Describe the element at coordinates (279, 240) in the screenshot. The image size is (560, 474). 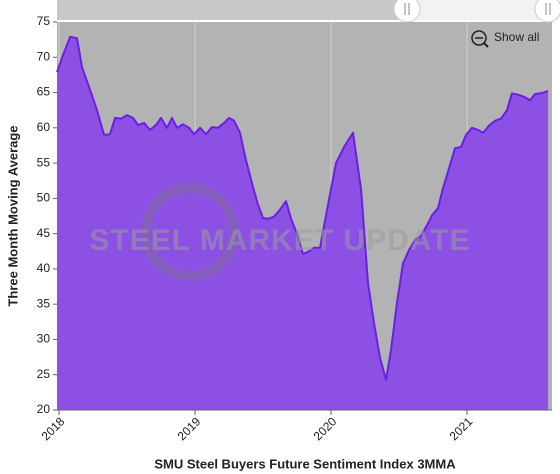
I see `watermark: STEEL MARKET UPDATE` at that location.